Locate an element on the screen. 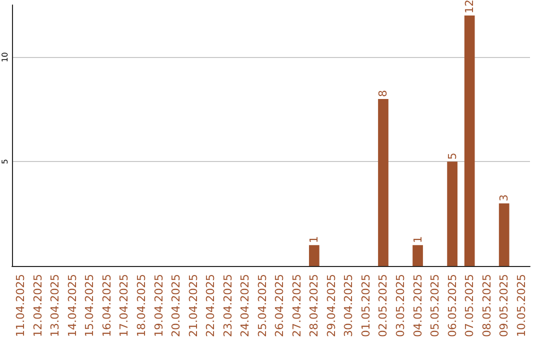 The height and width of the screenshot is (340, 540). x-tick-label: 22.04.2025 is located at coordinates (211, 306).